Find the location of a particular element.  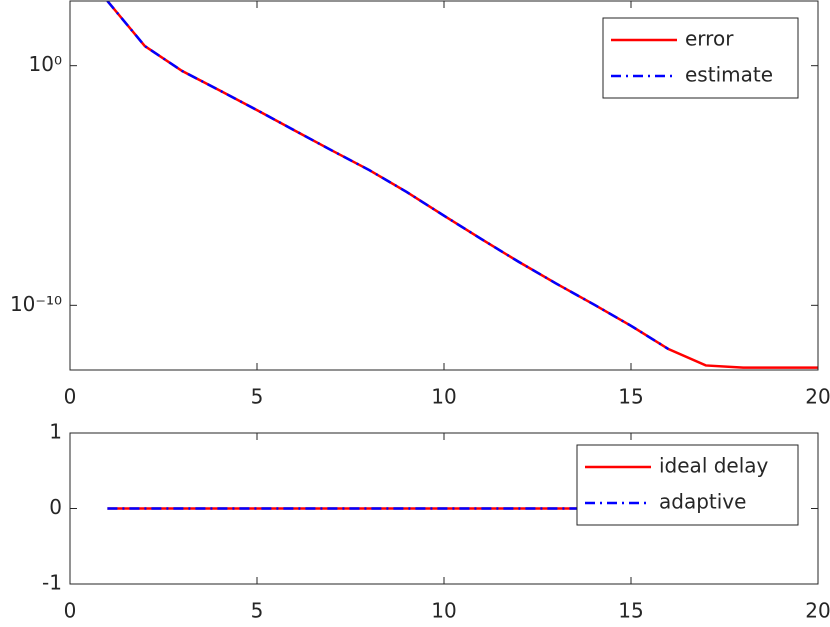

legend-label: estimate is located at coordinates (729, 75).